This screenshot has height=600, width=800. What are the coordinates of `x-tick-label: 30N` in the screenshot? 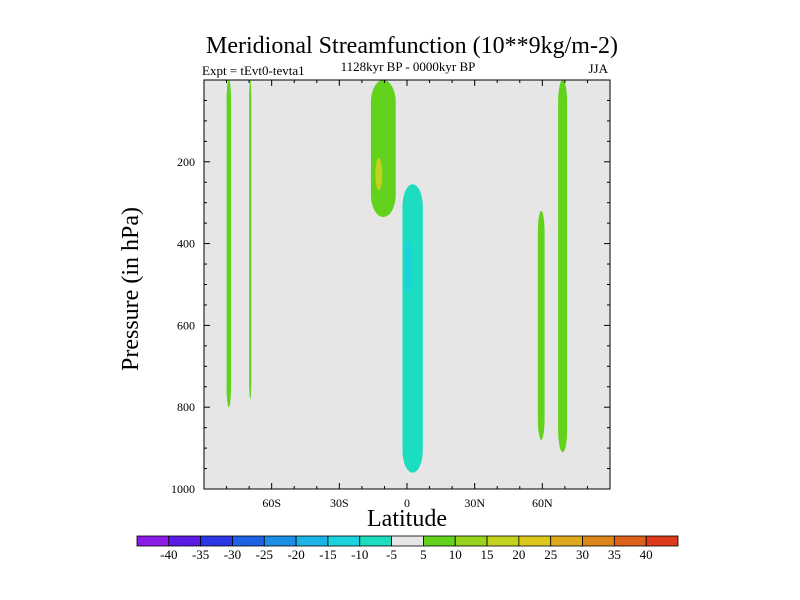 It's located at (474, 503).